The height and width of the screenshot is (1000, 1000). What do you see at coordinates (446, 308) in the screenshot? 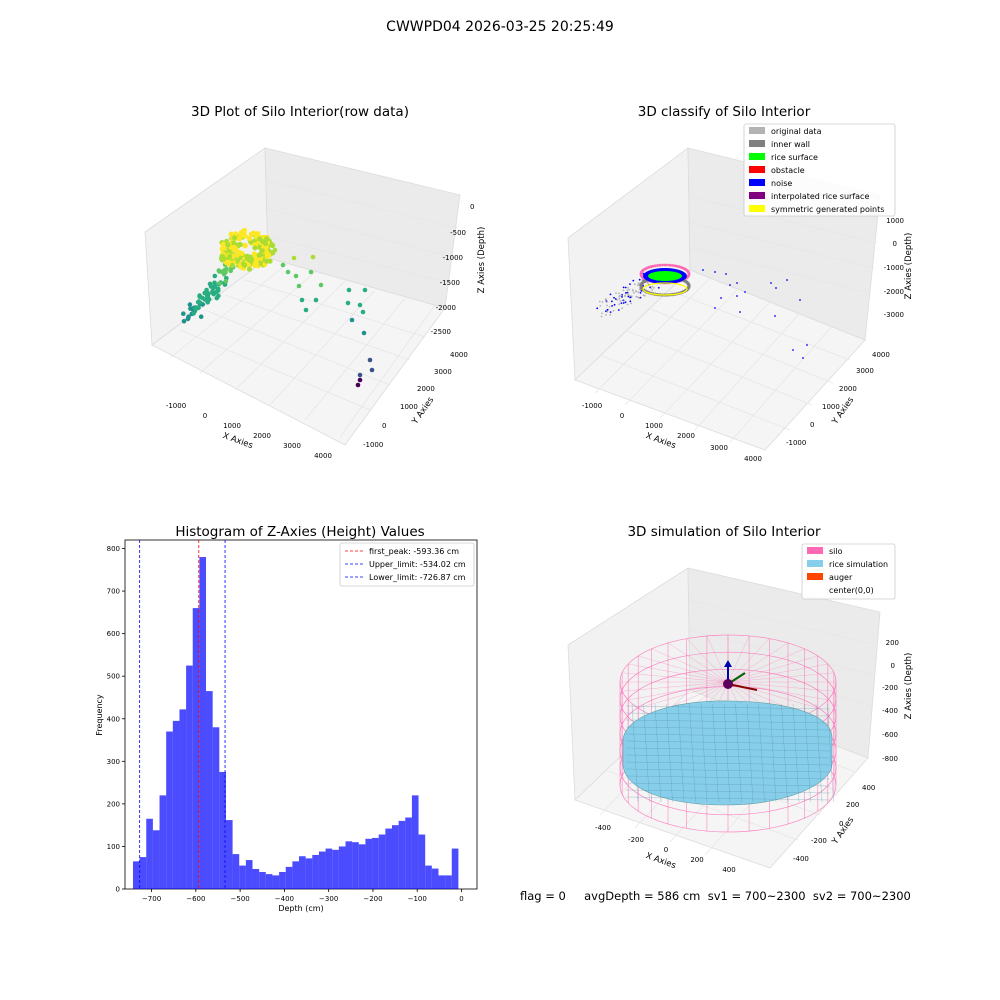
I see `panel1-ztick: -2000` at bounding box center [446, 308].